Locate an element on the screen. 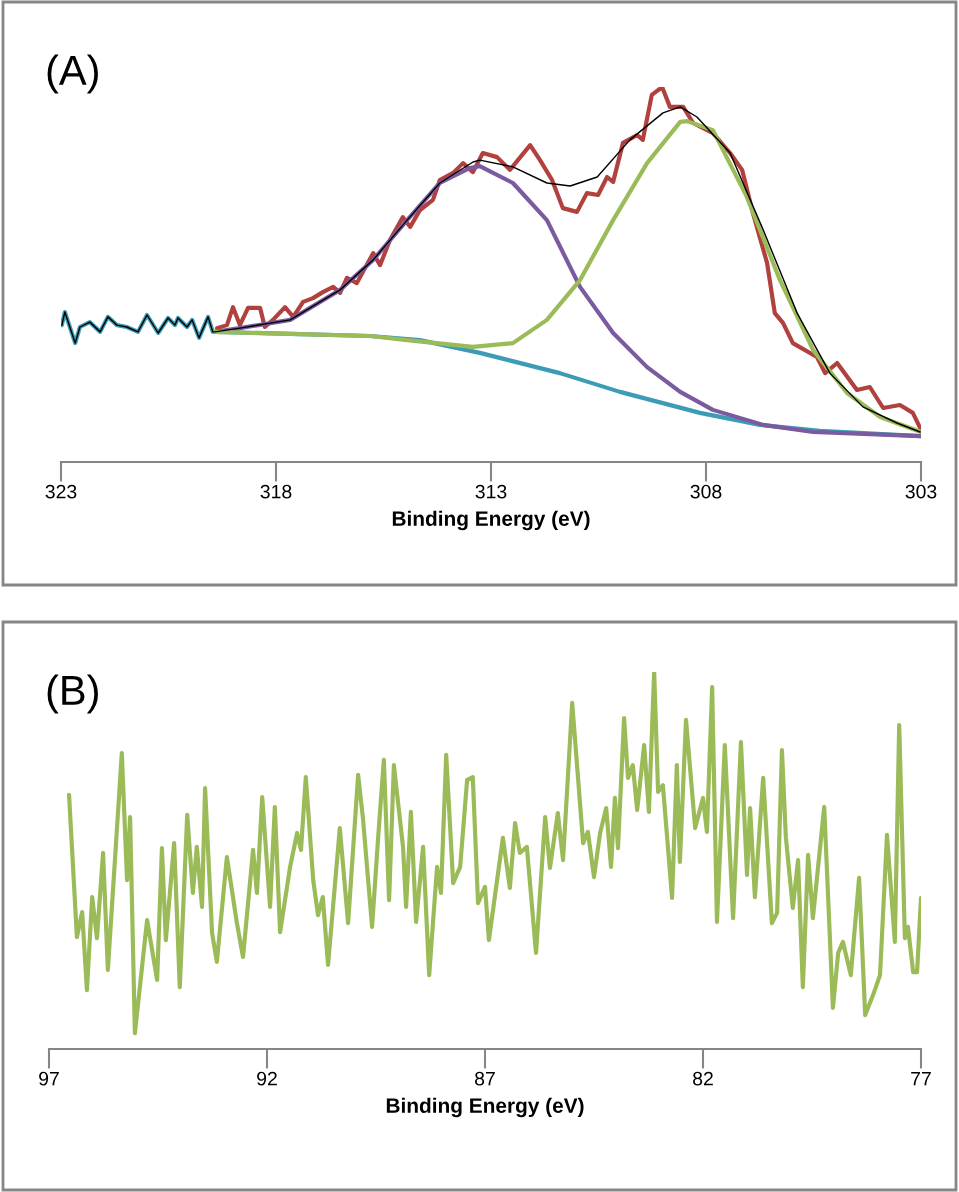 Image resolution: width=959 pixels, height=1192 pixels. x-tick-label: 77 is located at coordinates (921, 1078).